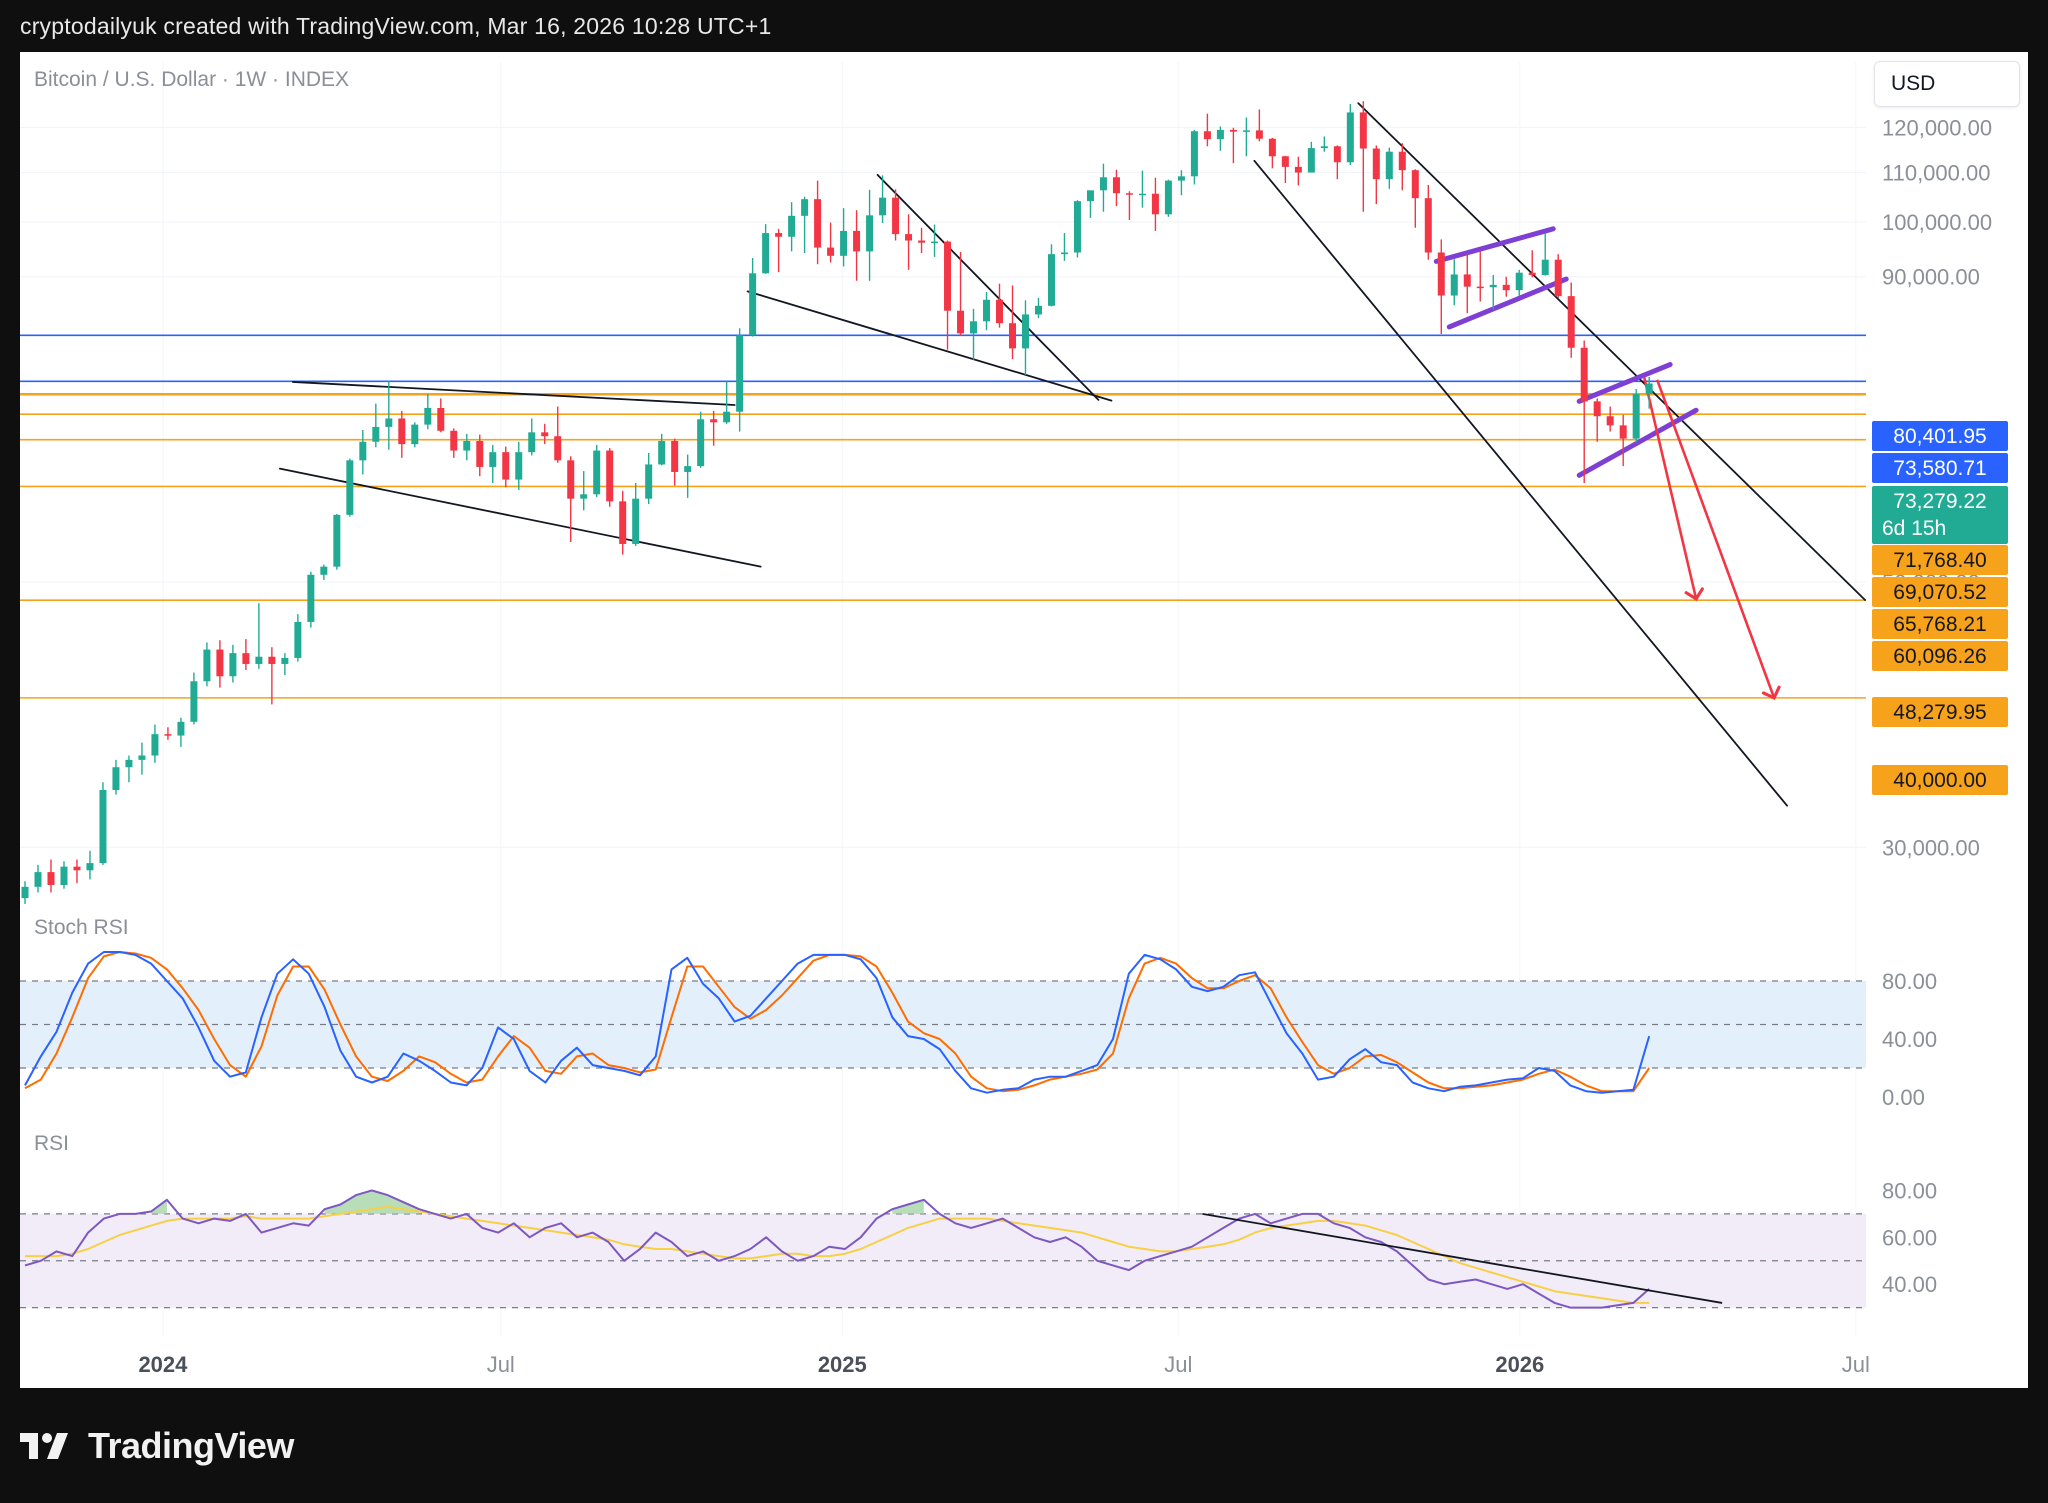 The width and height of the screenshot is (2048, 1503). I want to click on footer: TradingView, so click(157, 1446).